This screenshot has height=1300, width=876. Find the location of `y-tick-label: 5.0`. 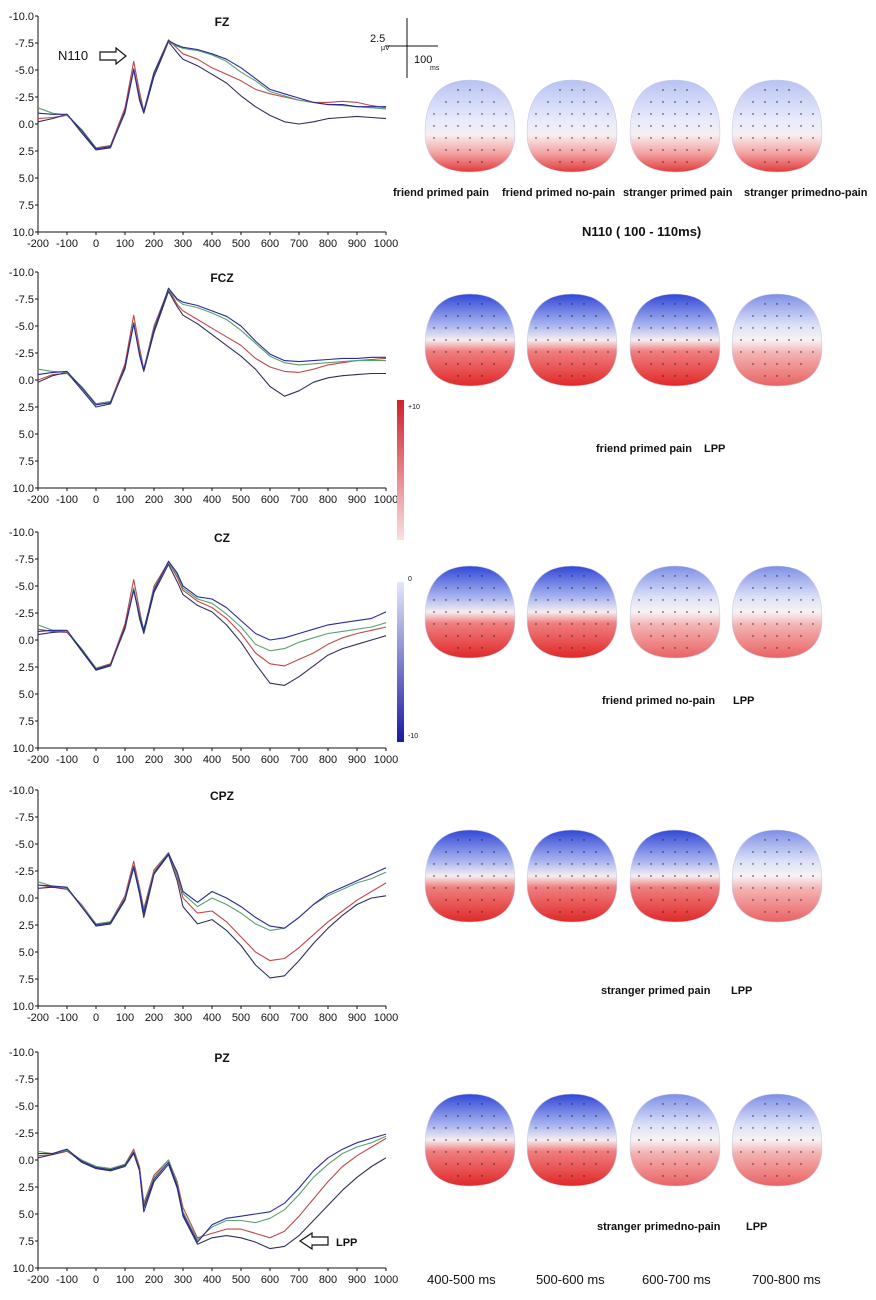

y-tick-label: 5.0 is located at coordinates (26, 695).